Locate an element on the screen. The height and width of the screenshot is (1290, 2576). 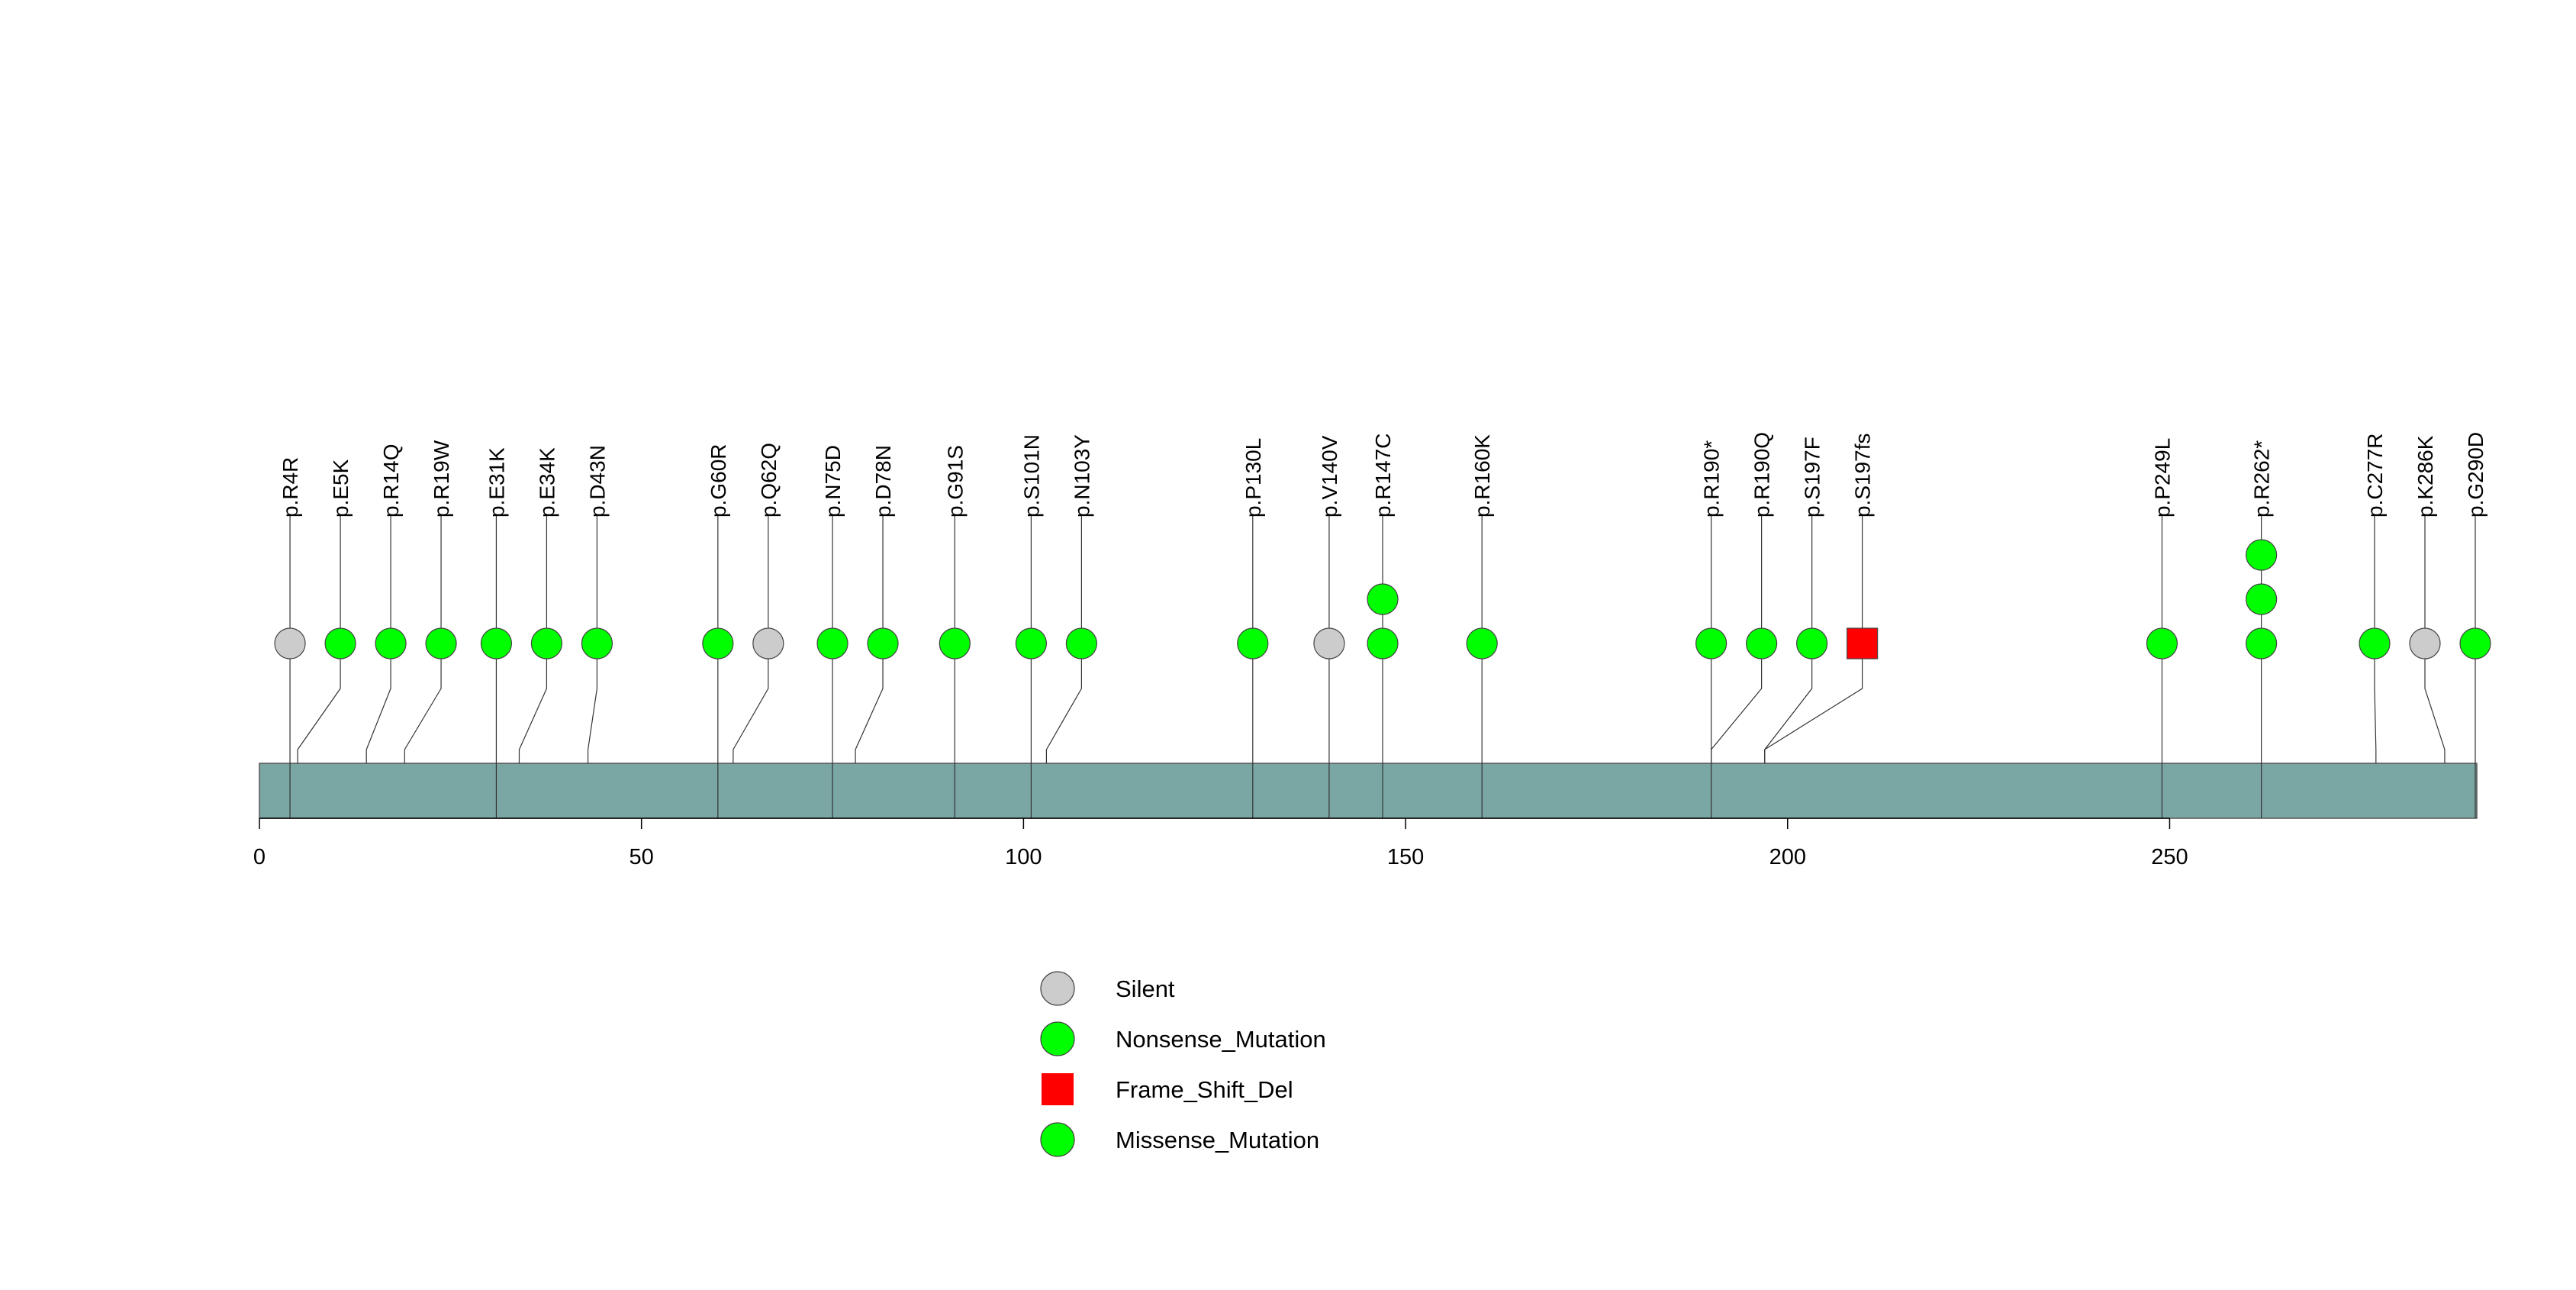
mutation-label: p.N103Y is located at coordinates (1081, 476).